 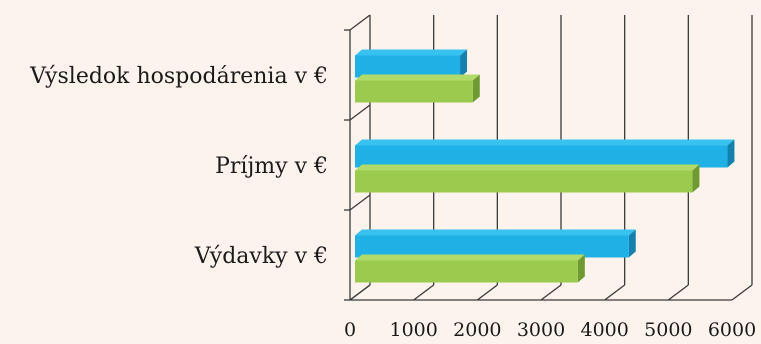 I want to click on category-label: Výsledok hospodárenia v €, so click(x=178, y=76).